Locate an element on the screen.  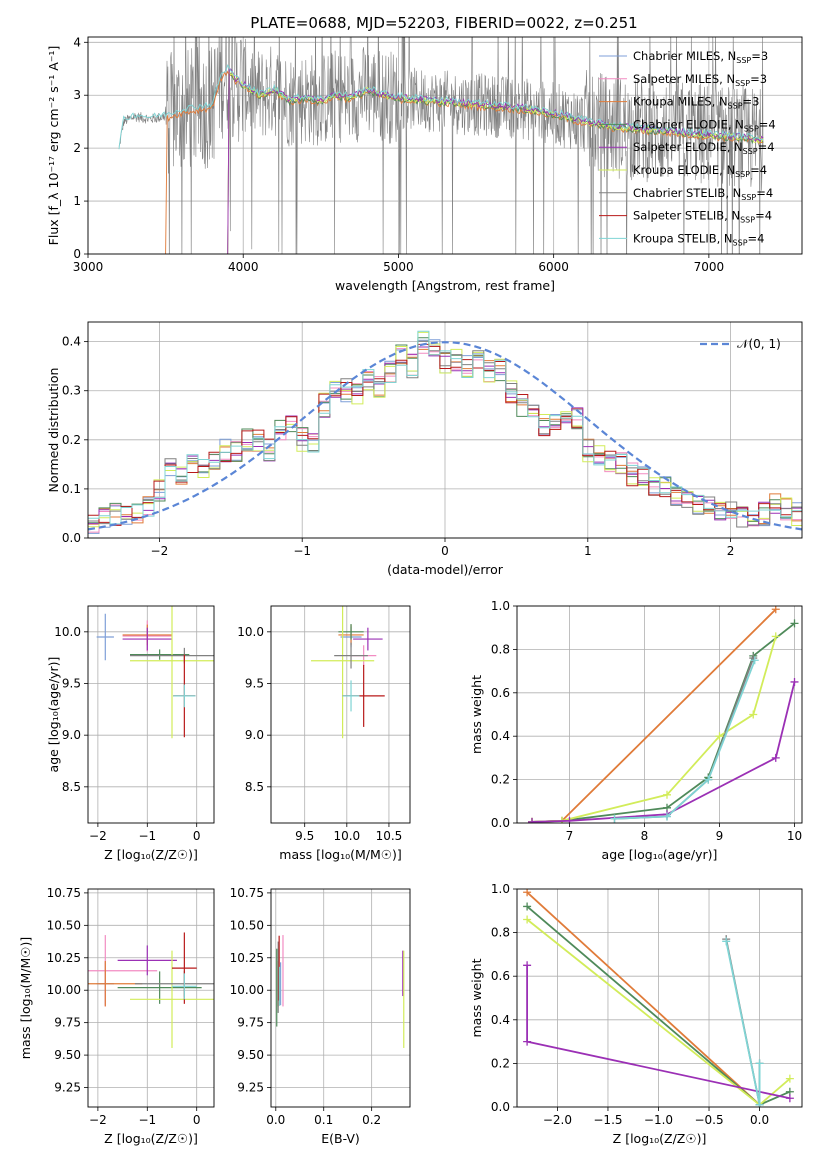
model-spectrum-kroupa-stelib is located at coordinates (441, 107).